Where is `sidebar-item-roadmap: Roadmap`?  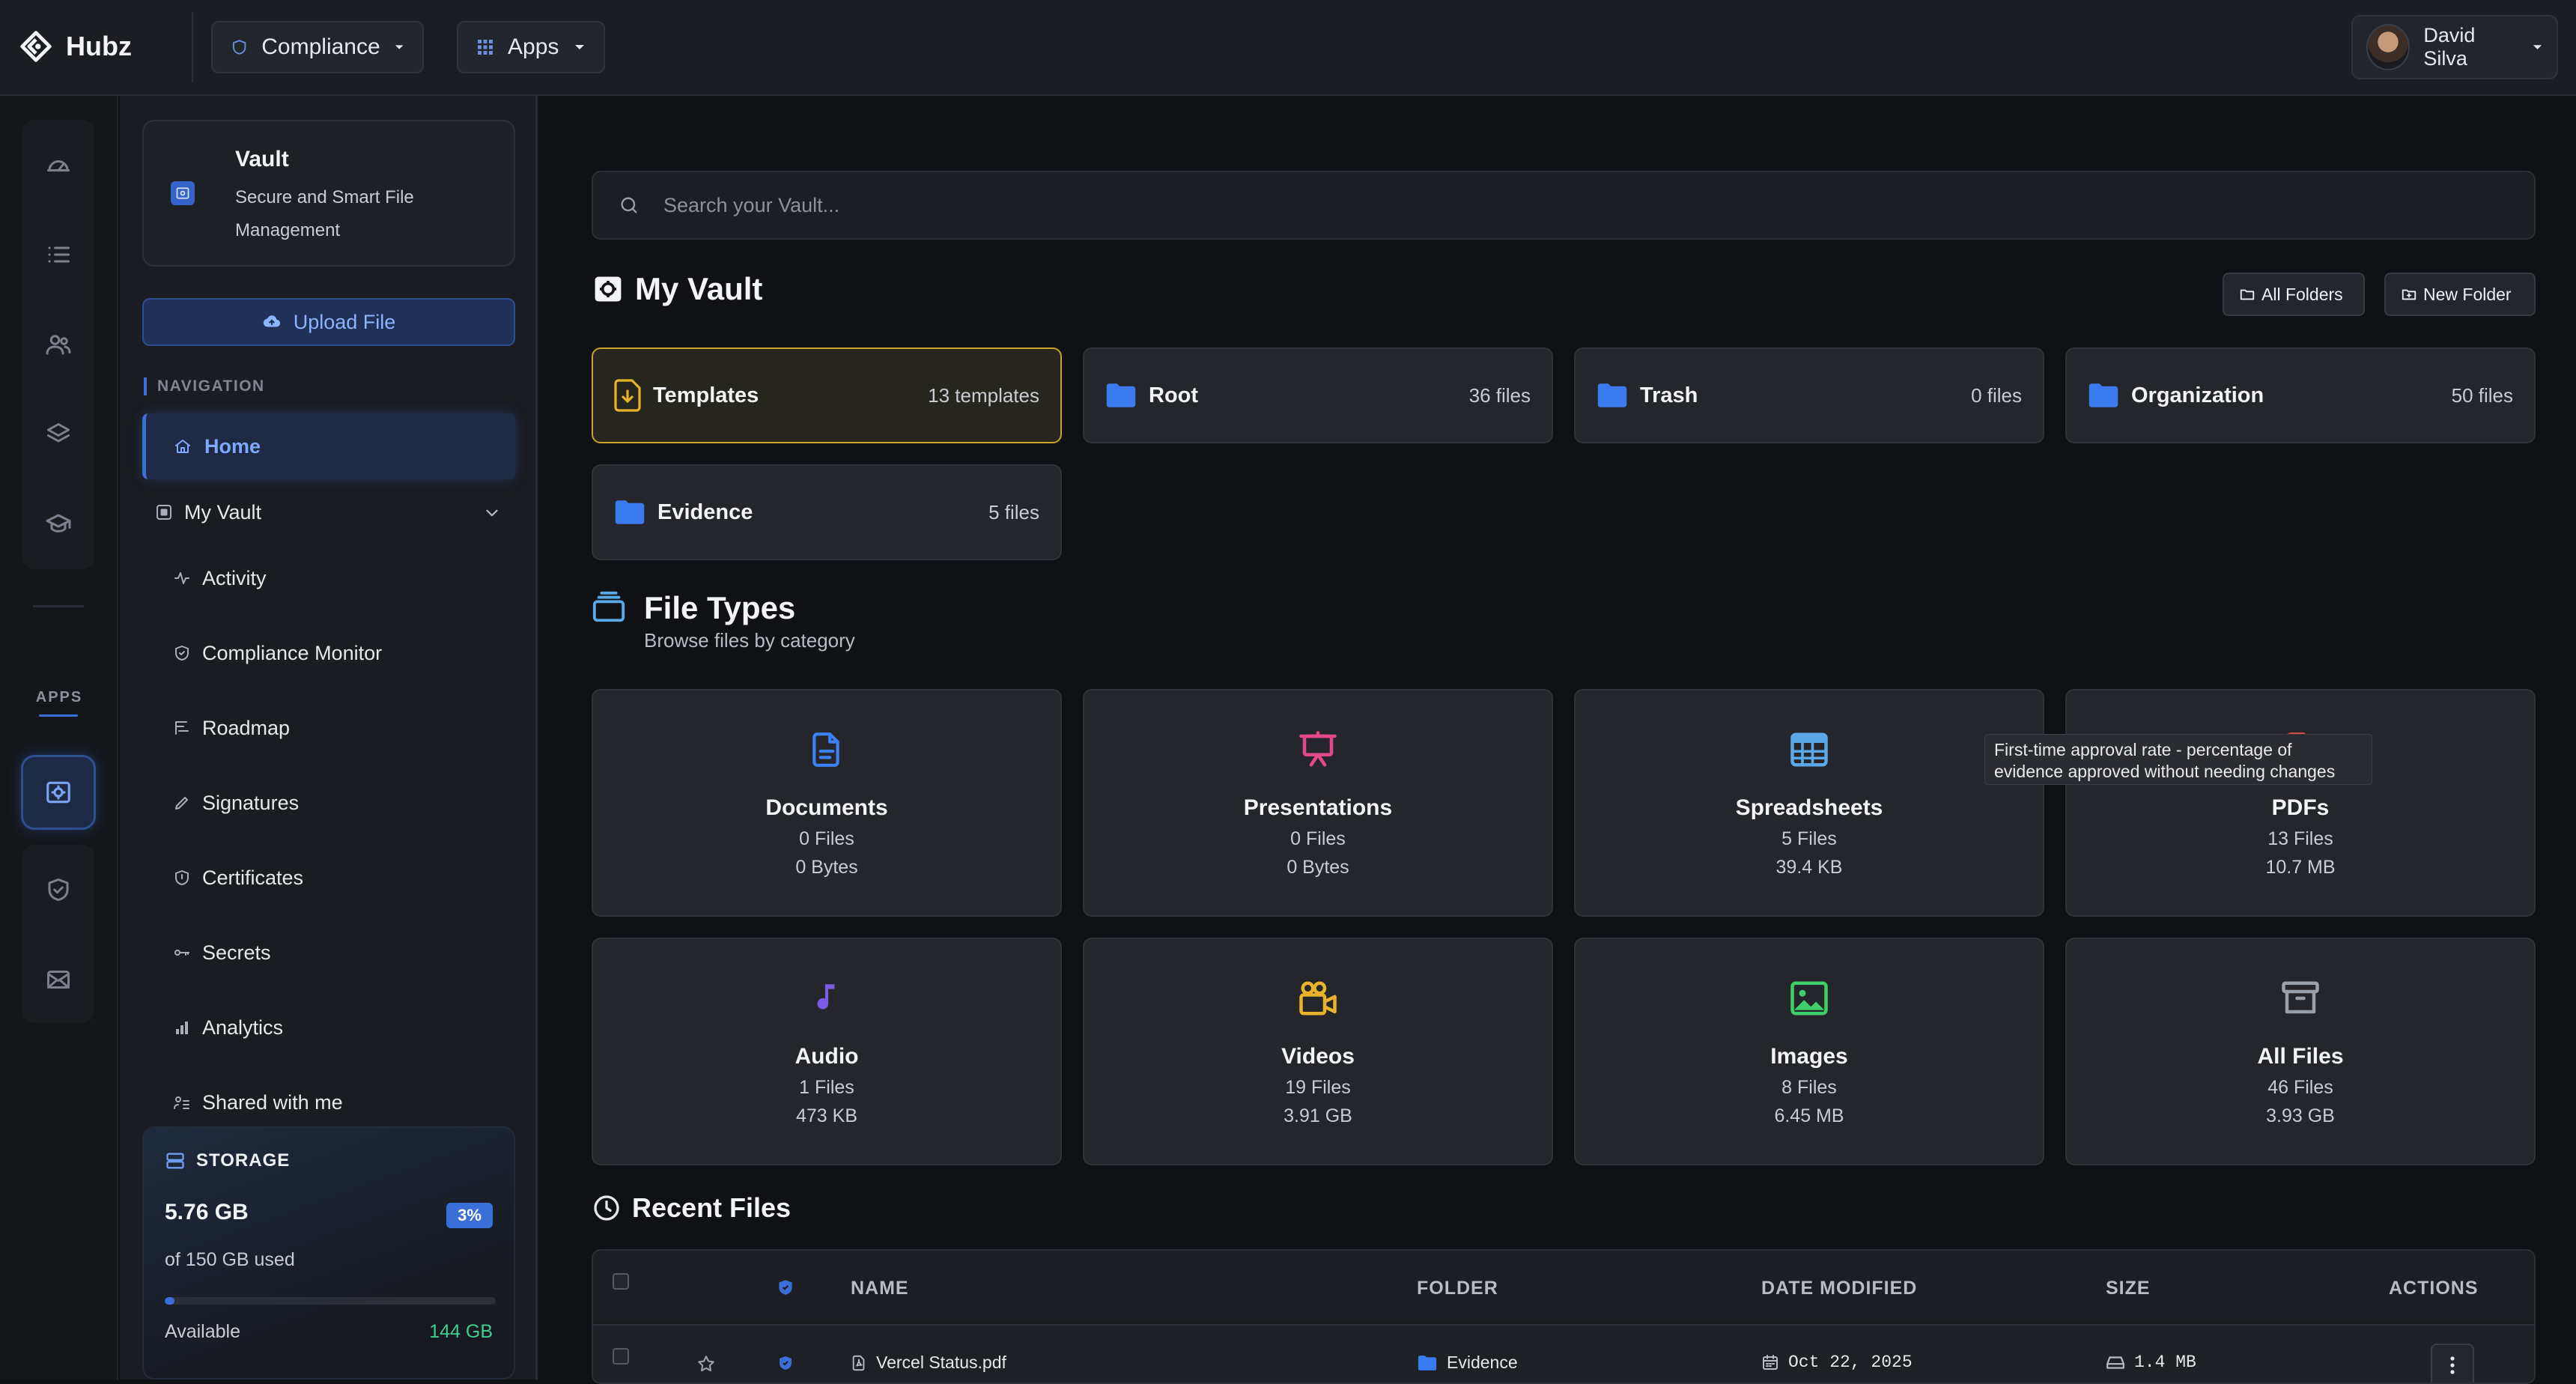
sidebar-item-roadmap: Roadmap is located at coordinates (328, 728).